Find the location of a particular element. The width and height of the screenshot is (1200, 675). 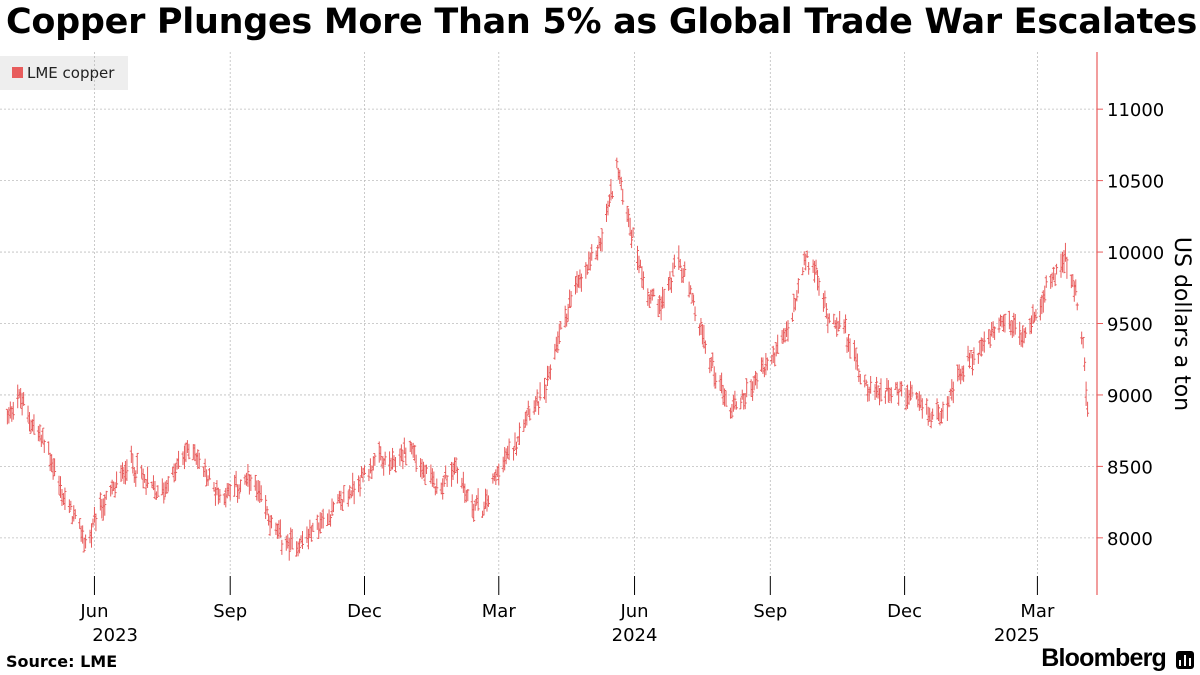

y-tick-label: 8500 is located at coordinates (1130, 467).